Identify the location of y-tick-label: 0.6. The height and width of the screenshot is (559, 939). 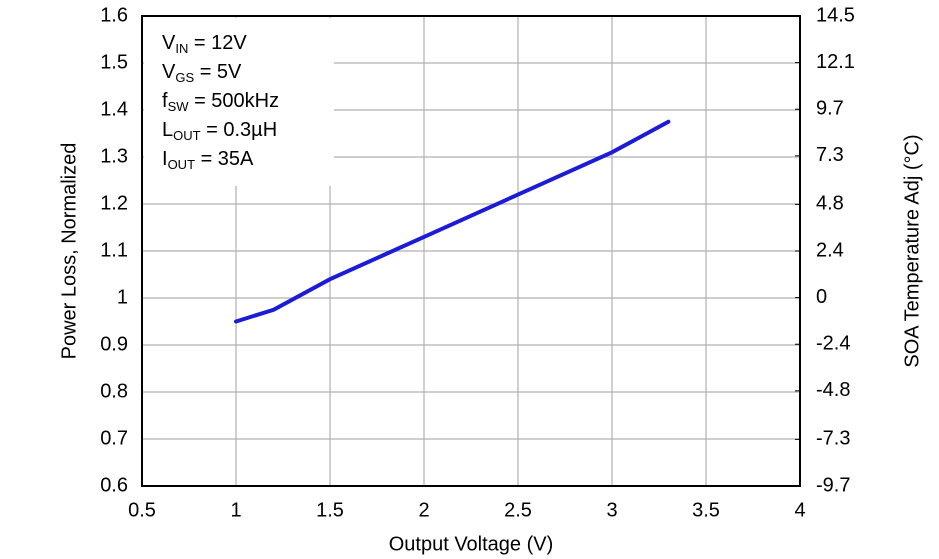
(114, 485).